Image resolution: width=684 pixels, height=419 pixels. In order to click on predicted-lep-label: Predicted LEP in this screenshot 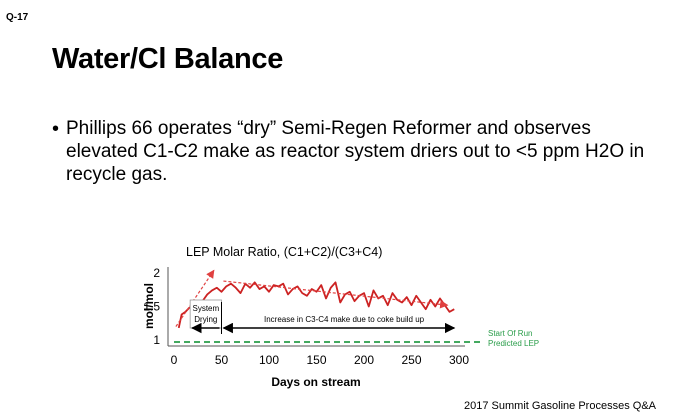, I will do `click(513, 343)`.